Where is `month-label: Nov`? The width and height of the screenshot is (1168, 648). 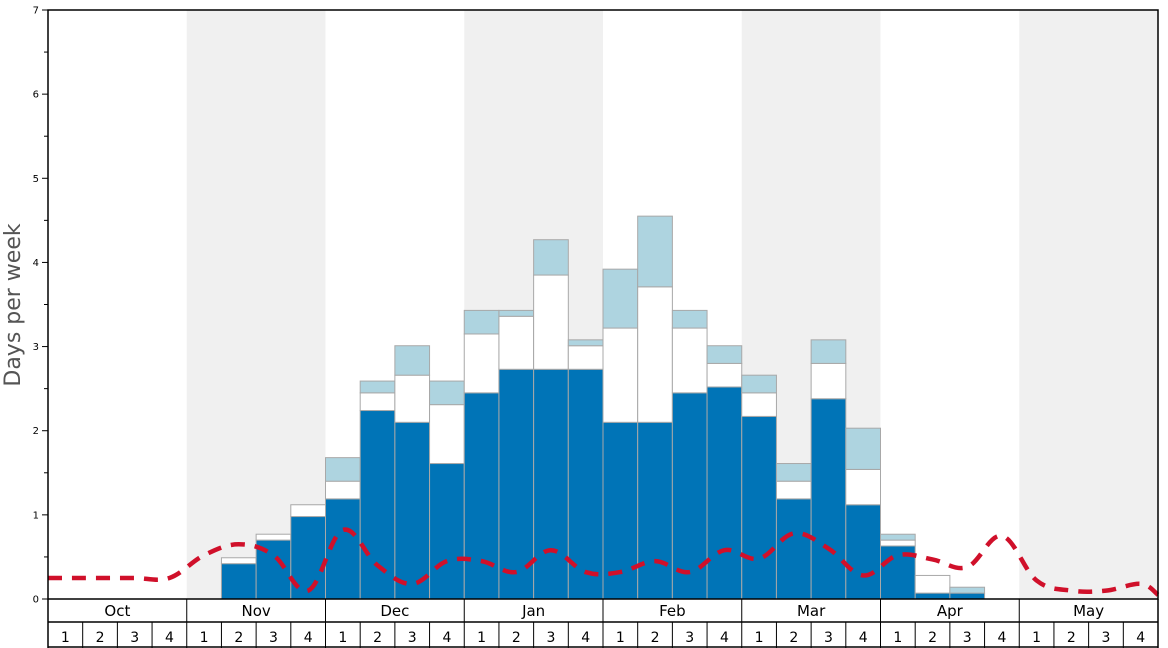 month-label: Nov is located at coordinates (255, 611).